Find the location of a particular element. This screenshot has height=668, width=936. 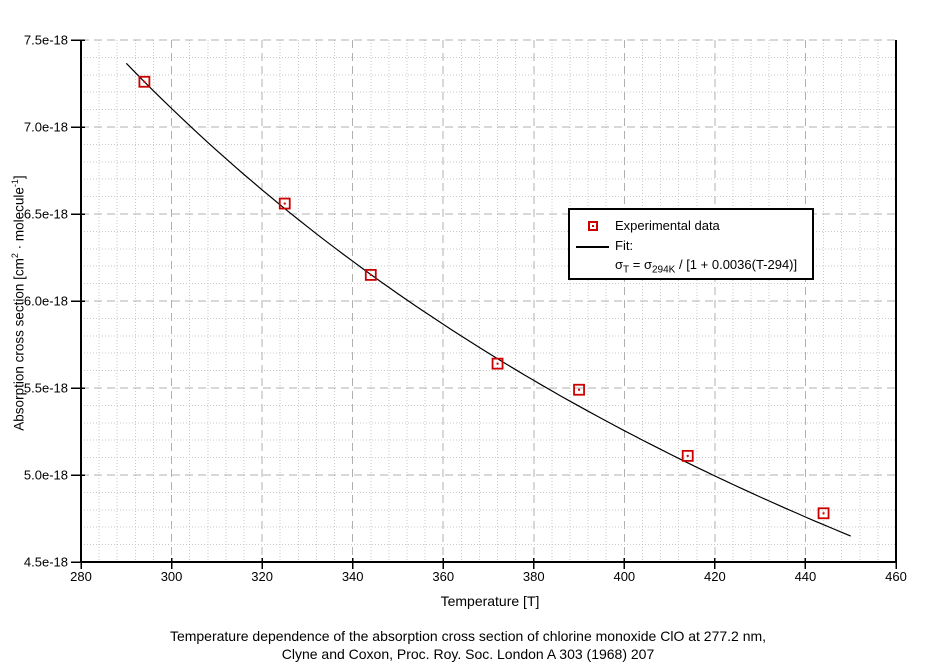

y-tick-label: 7.0e-18 is located at coordinates (46, 127).